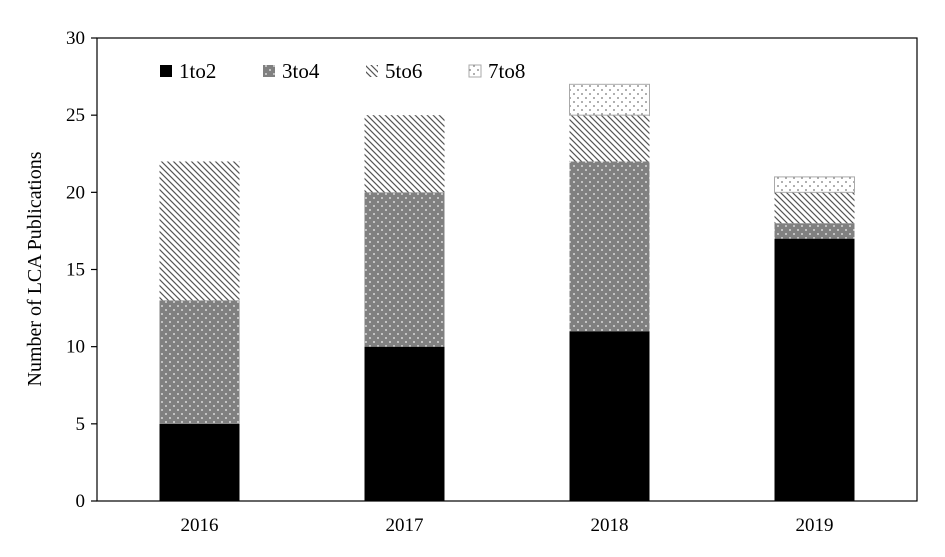  I want to click on bar-3to4-2018, so click(609, 246).